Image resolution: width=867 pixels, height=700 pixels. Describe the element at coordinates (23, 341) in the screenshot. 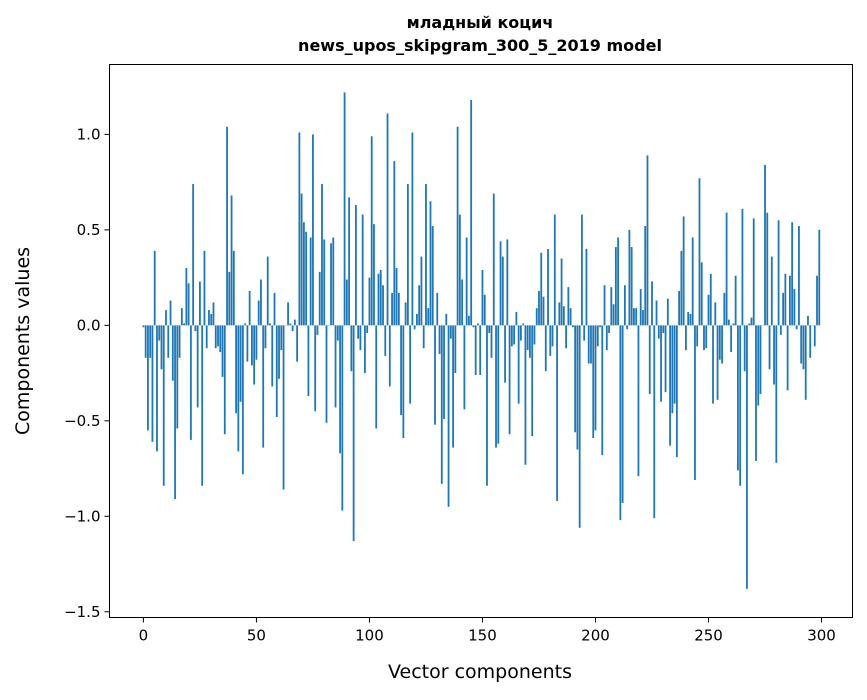

I see `y-axis-label: Components values` at that location.